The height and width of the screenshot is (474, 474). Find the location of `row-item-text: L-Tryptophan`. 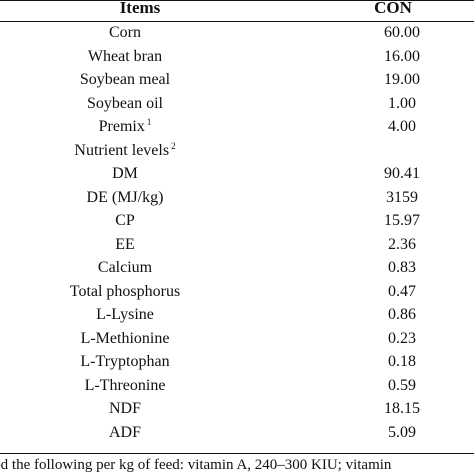

row-item-text: L-Tryptophan is located at coordinates (125, 361).